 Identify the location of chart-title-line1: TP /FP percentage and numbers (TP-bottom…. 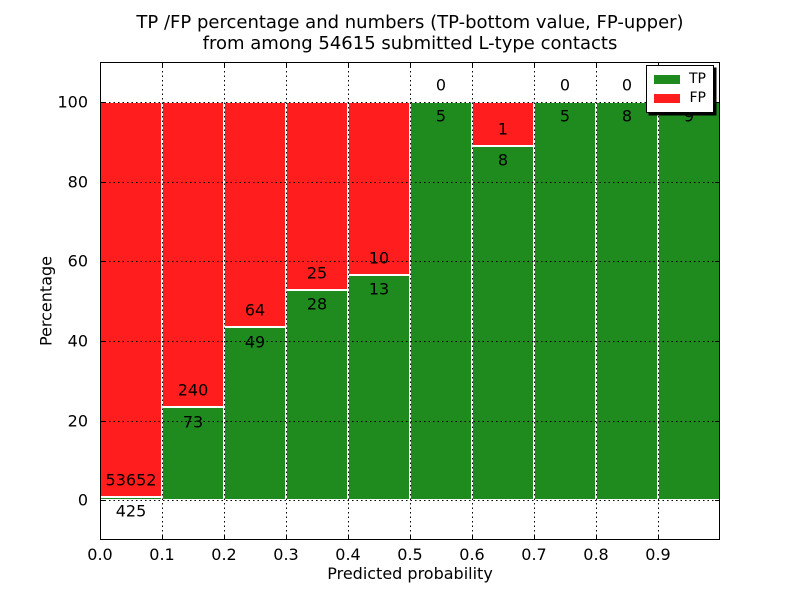
(410, 22).